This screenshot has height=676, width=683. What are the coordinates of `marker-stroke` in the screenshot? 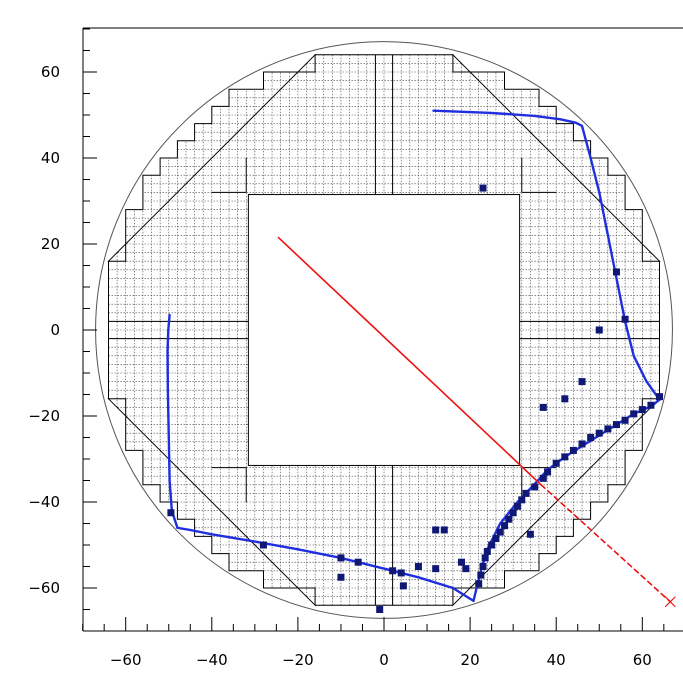 It's located at (670, 602).